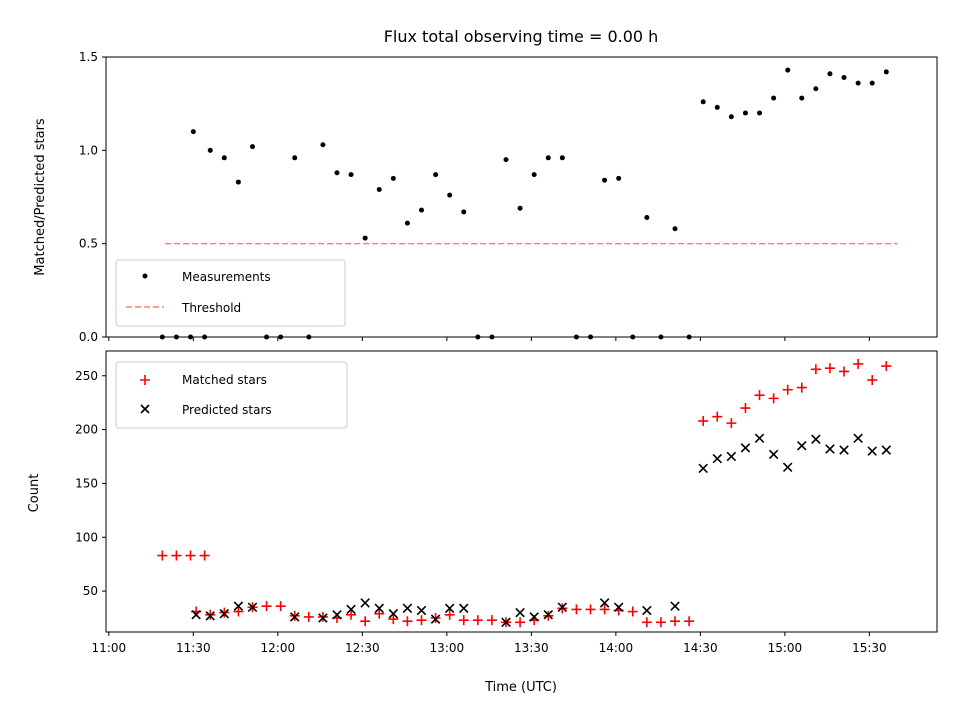 The height and width of the screenshot is (720, 960). I want to click on bottom-x-tick-label: 14:30, so click(700, 648).